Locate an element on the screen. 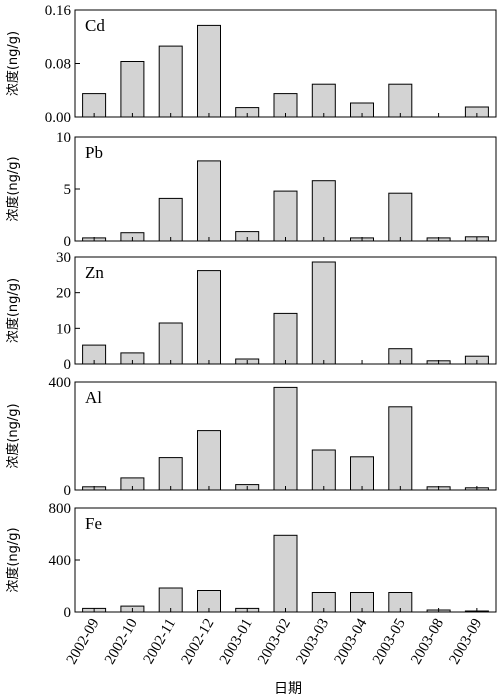 The height and width of the screenshot is (698, 500). panel-label: Fe is located at coordinates (93, 523).